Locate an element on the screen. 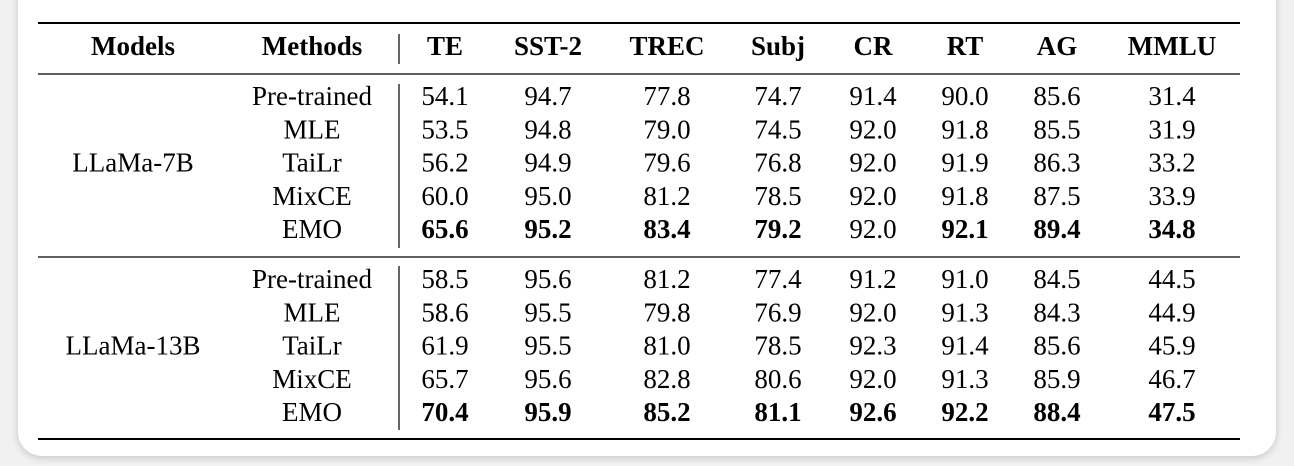 The image size is (1294, 466). cell-value: 65.7 is located at coordinates (444, 379).